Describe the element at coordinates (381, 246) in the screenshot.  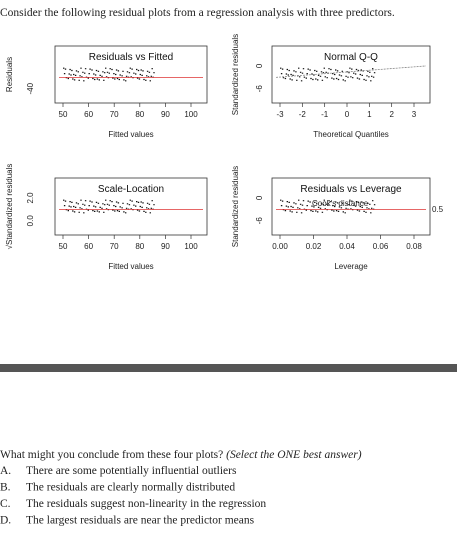
I see `x-tick-label: 0.06` at that location.